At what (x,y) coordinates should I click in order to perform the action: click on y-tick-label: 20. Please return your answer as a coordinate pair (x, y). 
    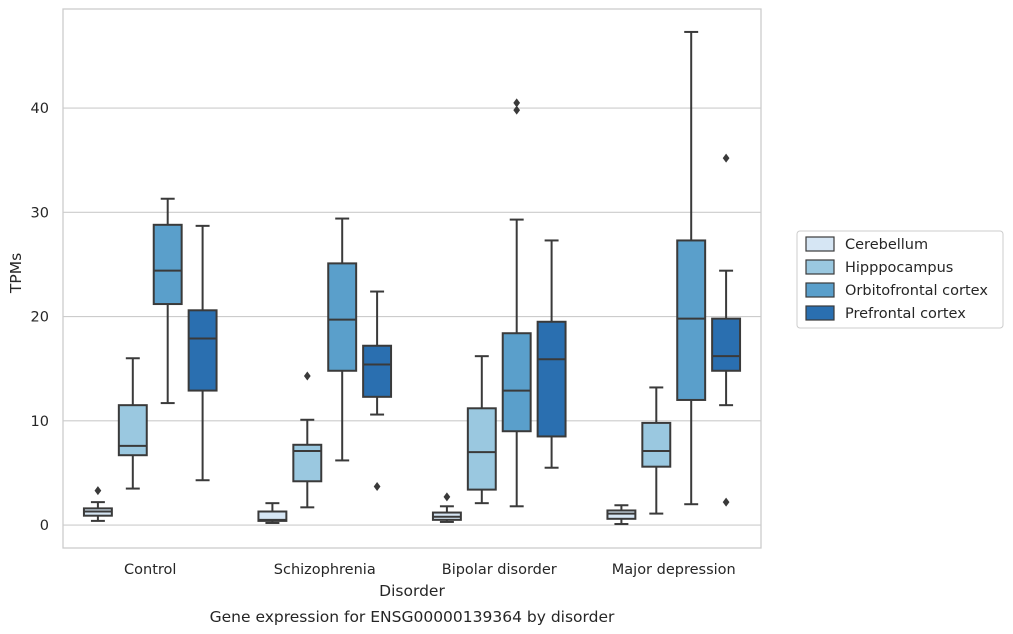
    Looking at the image, I should click on (40, 318).